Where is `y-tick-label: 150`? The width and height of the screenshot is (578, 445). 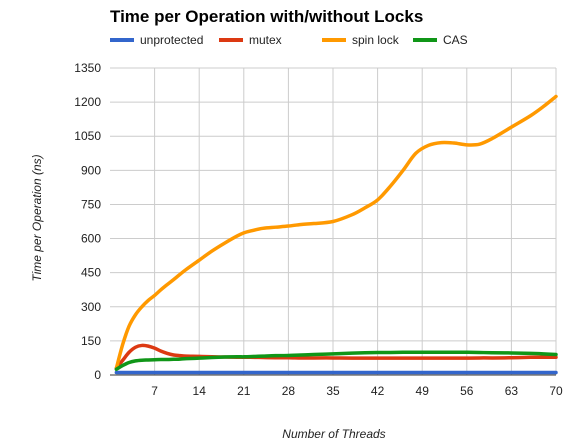 y-tick-label: 150 is located at coordinates (91, 341).